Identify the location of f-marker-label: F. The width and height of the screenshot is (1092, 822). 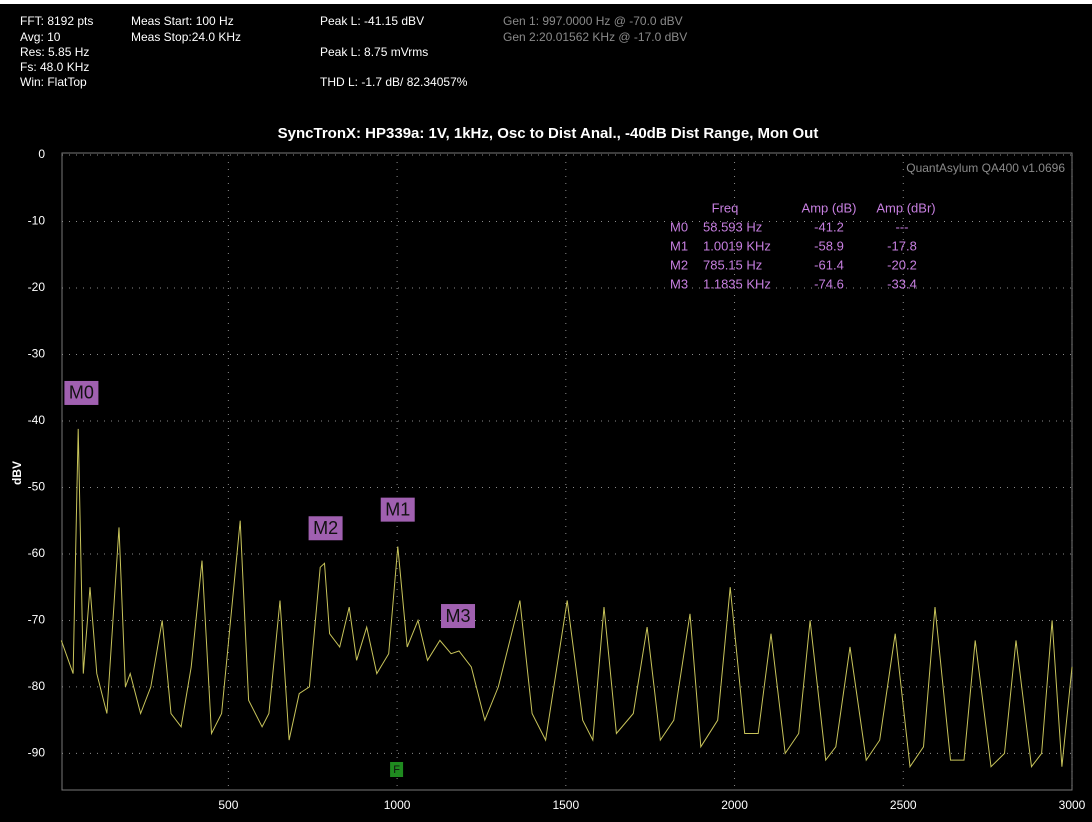
(396, 770).